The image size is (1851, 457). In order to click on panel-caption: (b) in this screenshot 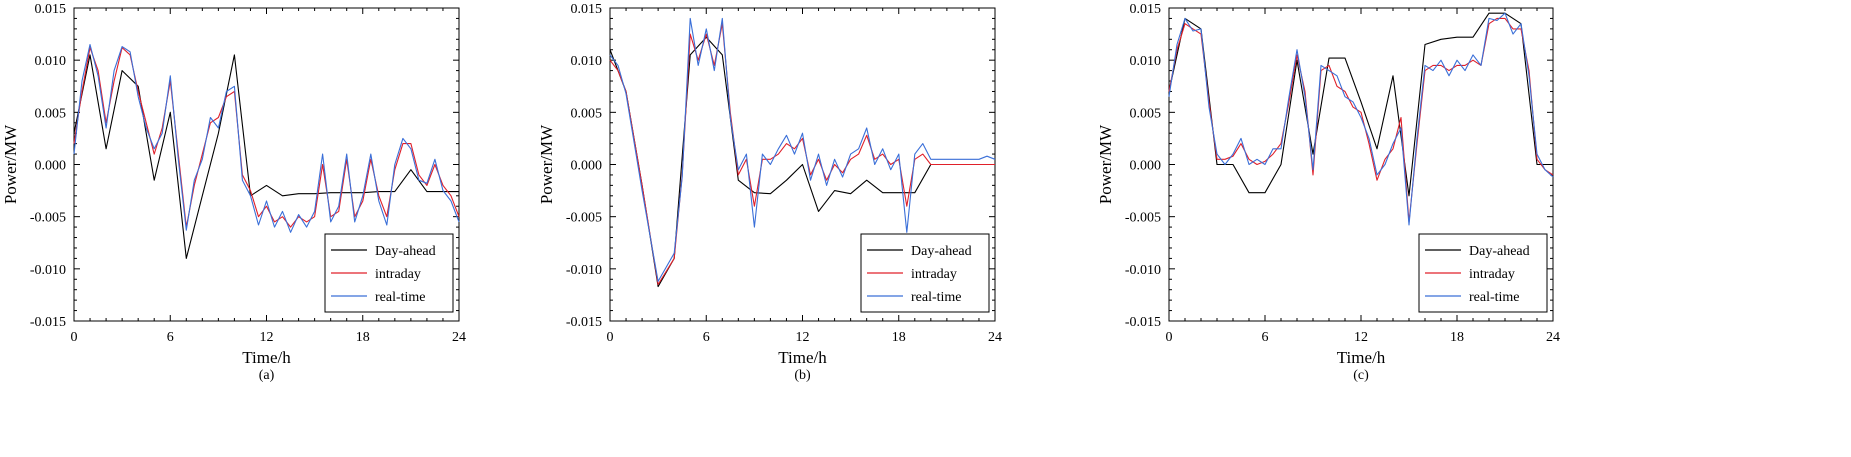, I will do `click(802, 375)`.